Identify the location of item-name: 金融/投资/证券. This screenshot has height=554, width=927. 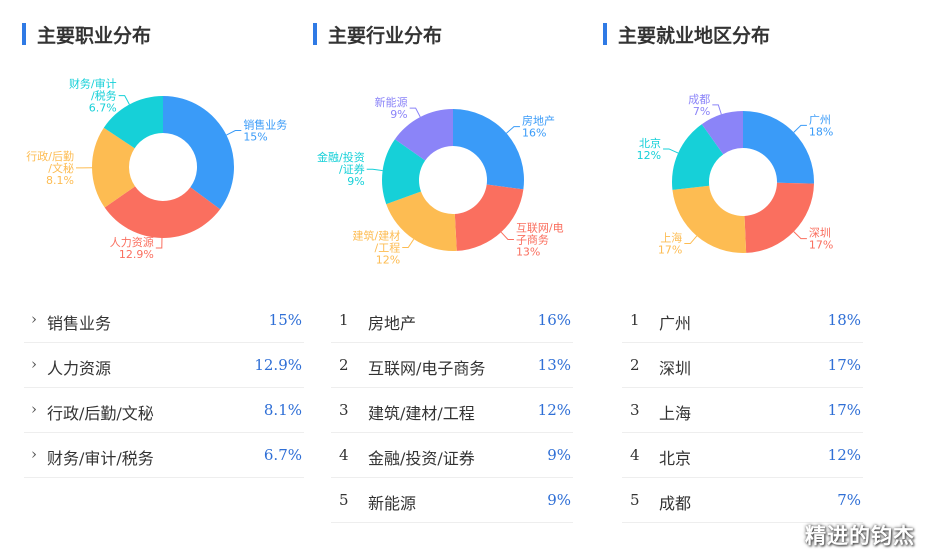
(421, 458).